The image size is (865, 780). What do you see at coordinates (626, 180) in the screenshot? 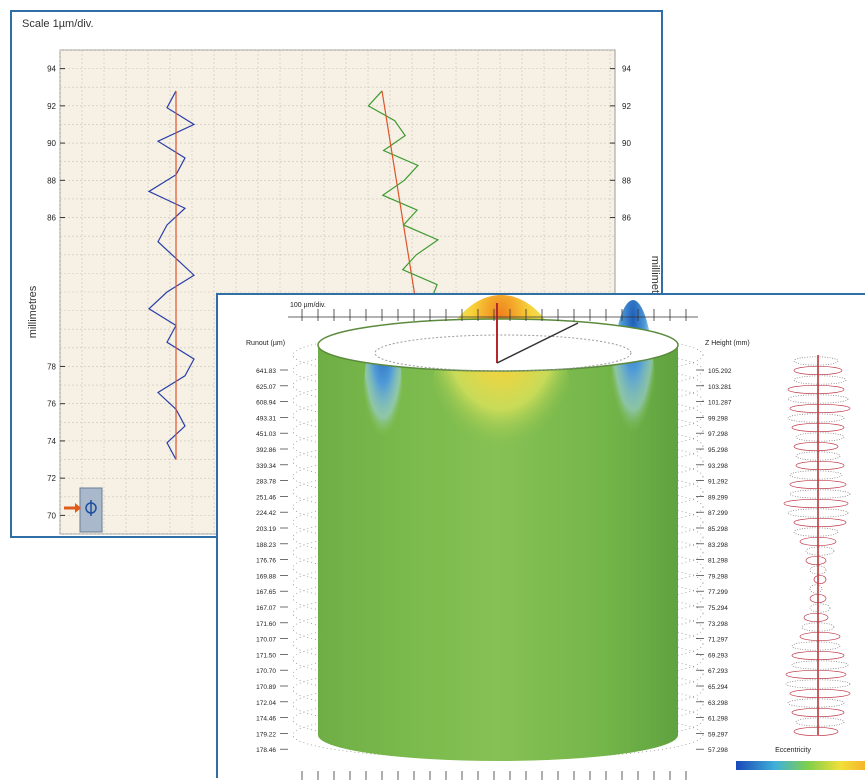
I see `y-tick-label-right: 88` at bounding box center [626, 180].